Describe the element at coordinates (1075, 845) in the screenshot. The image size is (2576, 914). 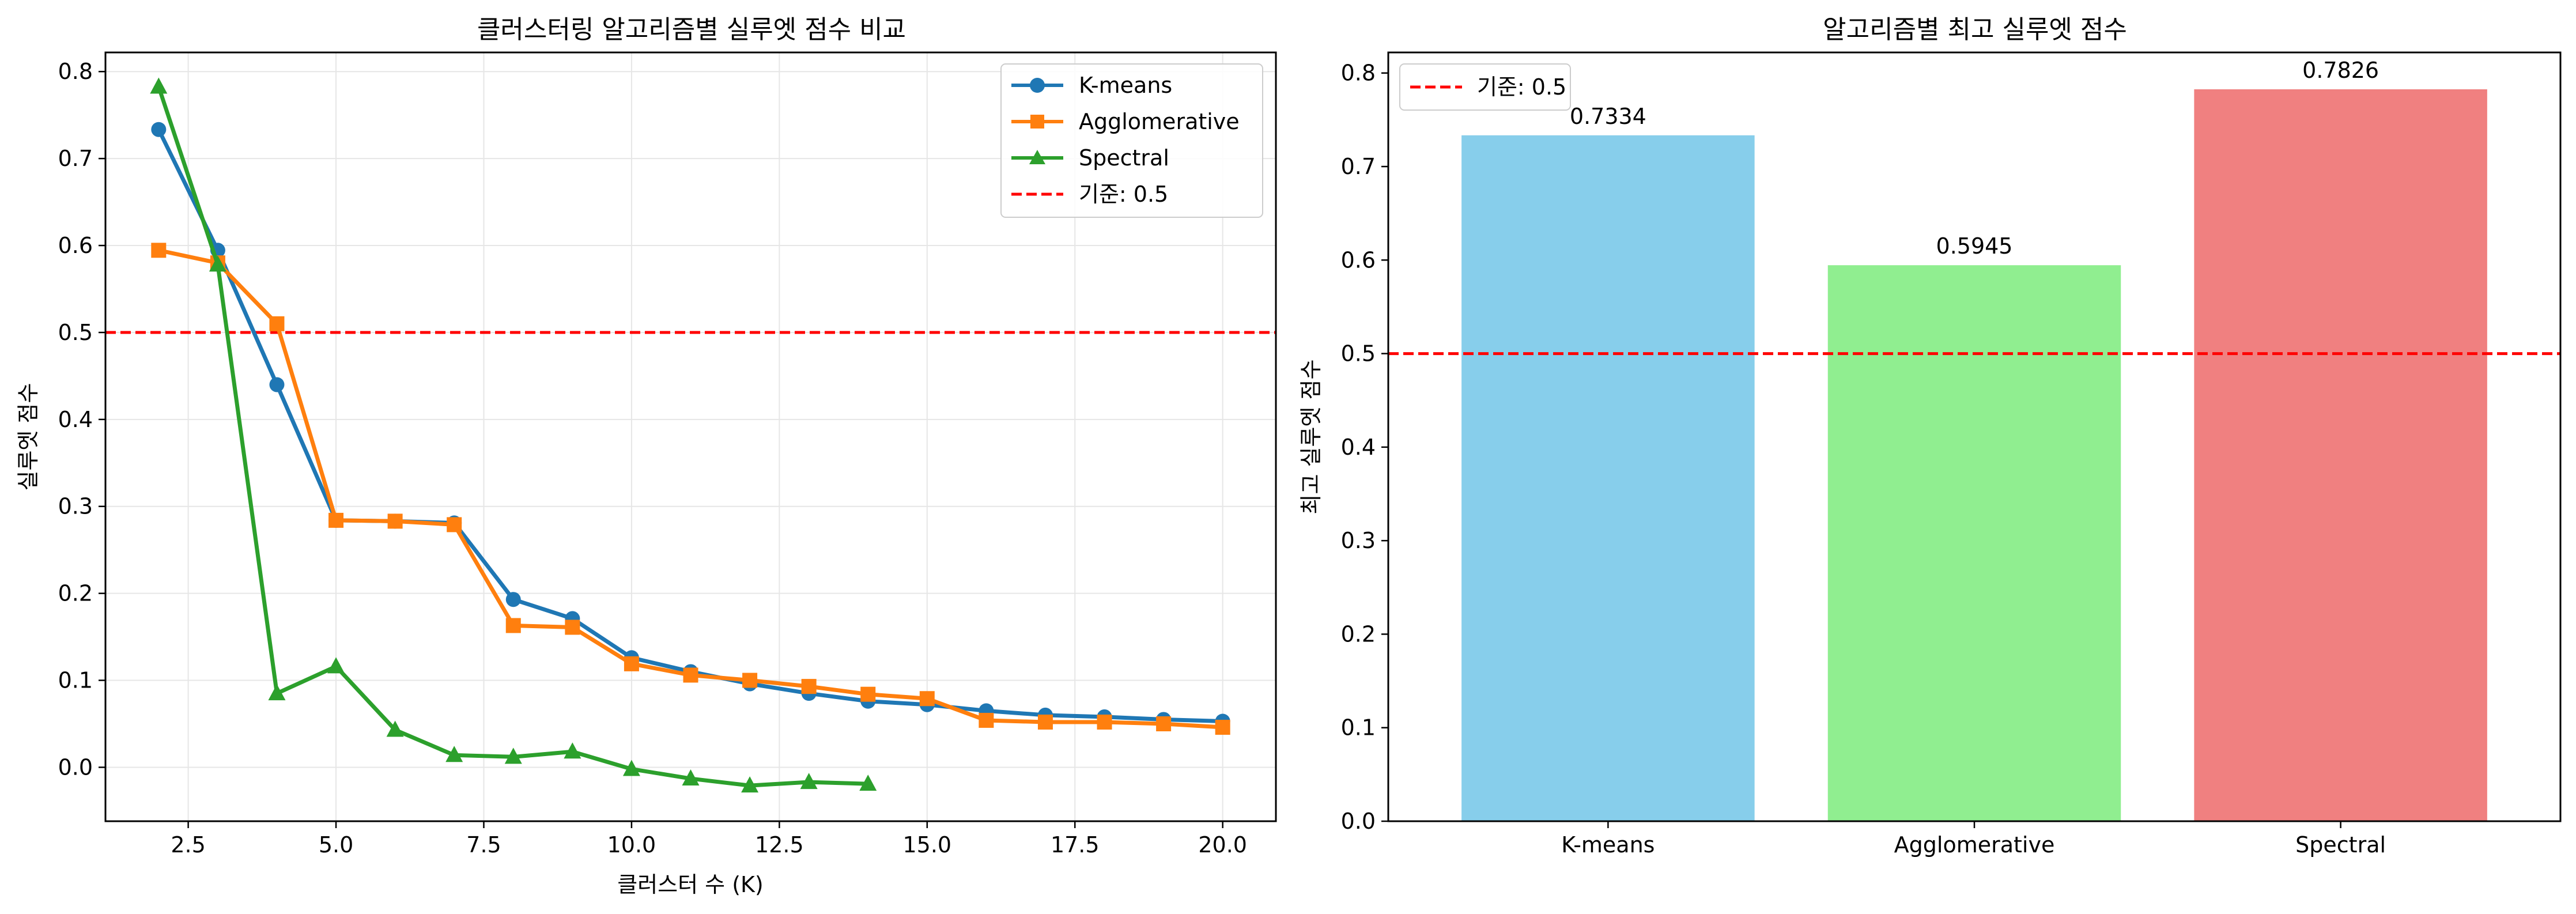
I see `x-tick-label: 17.5` at that location.